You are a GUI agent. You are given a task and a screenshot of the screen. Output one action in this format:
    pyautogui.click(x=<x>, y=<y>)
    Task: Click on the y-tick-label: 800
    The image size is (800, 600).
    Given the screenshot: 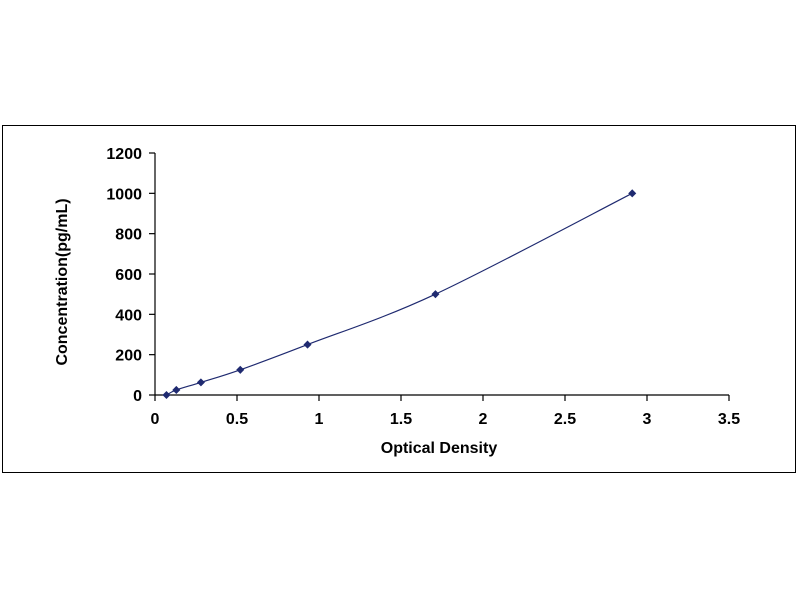 What is the action you would take?
    pyautogui.click(x=128, y=235)
    